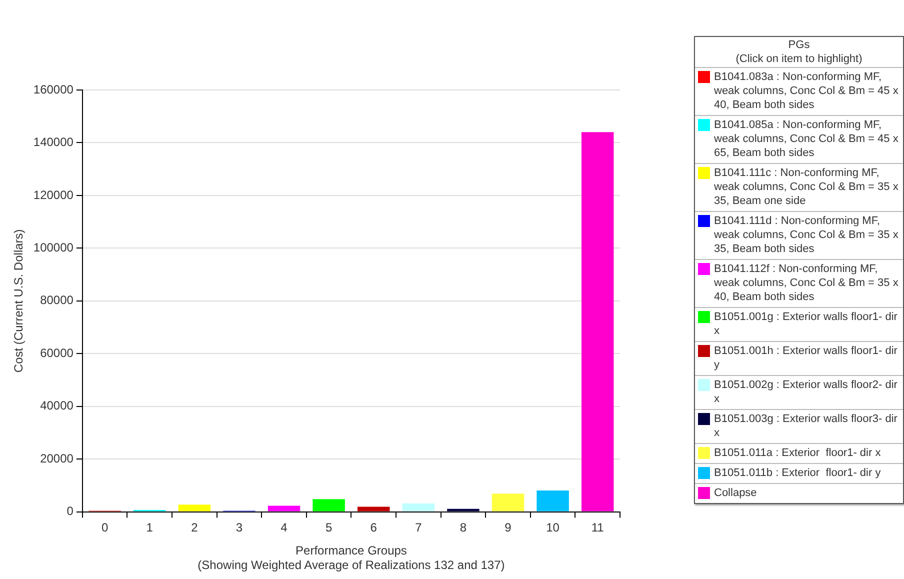 The width and height of the screenshot is (904, 579). Describe the element at coordinates (508, 527) in the screenshot. I see `x-tick-label: 9` at that location.